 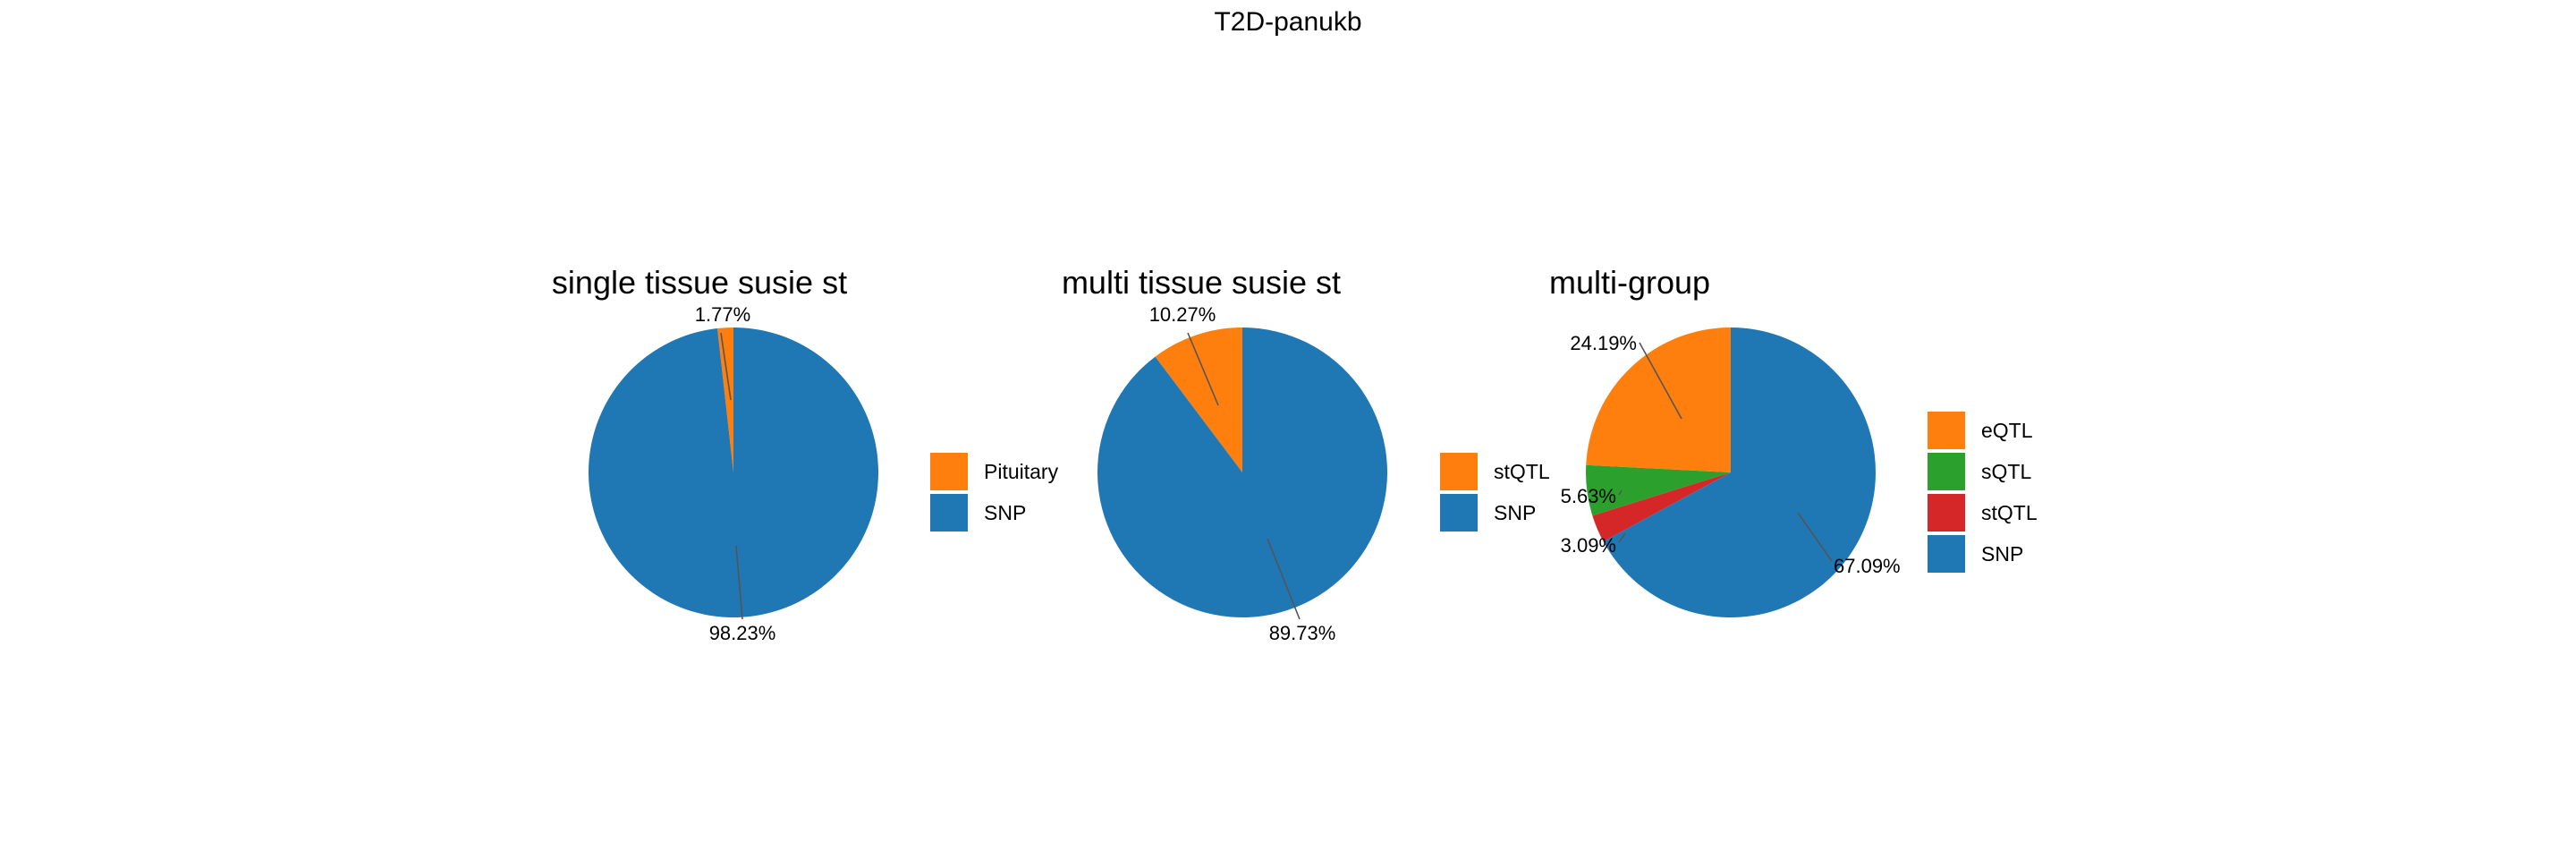 I want to click on percent-label-snp: 89.73%, so click(x=1302, y=633).